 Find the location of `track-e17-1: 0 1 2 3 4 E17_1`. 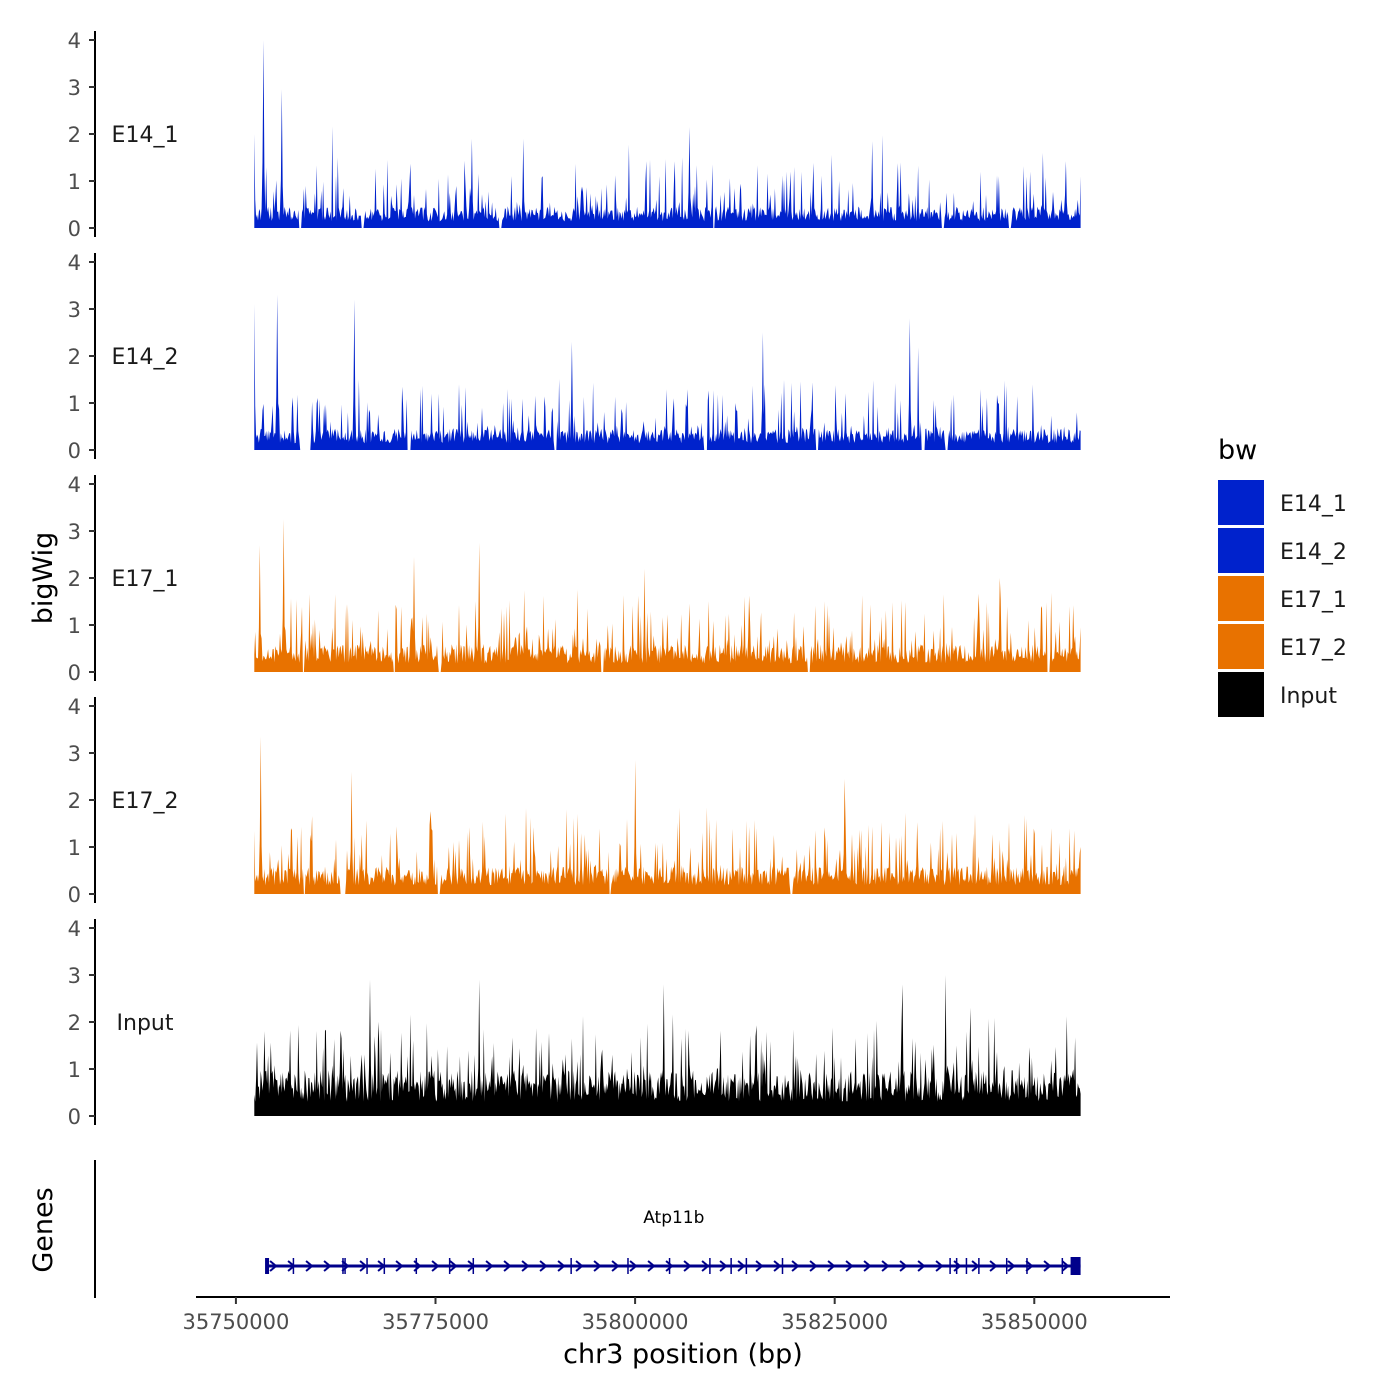

track-e17-1: 0 1 2 3 4 E17_1 is located at coordinates (574, 579).